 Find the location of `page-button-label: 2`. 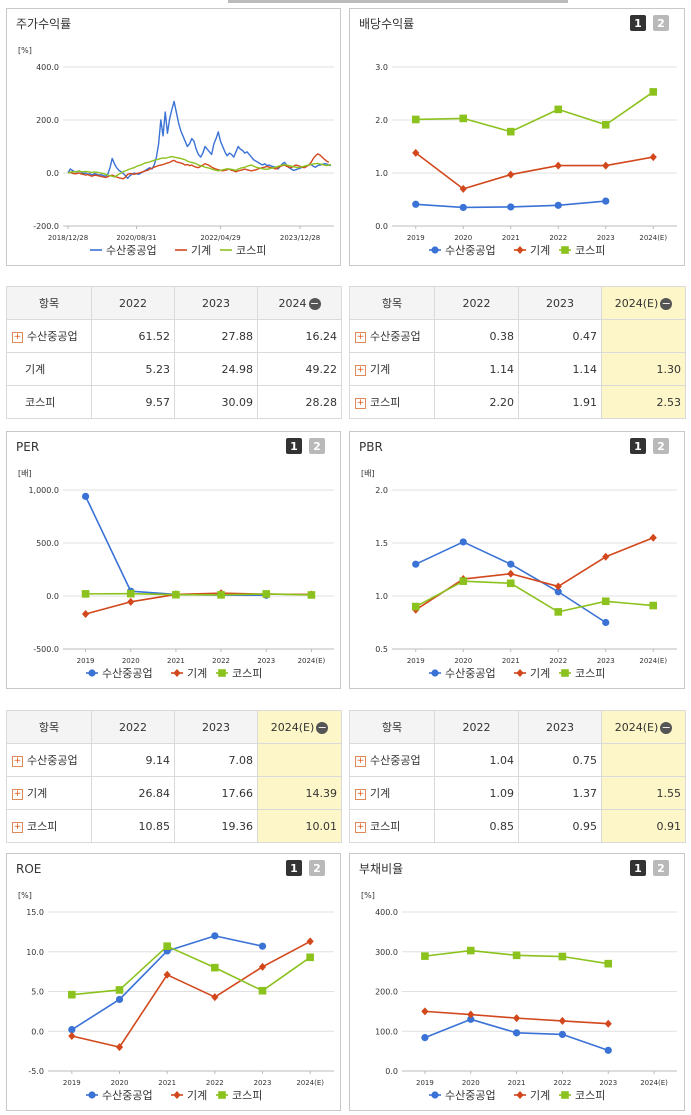

page-button-label: 2 is located at coordinates (317, 868).